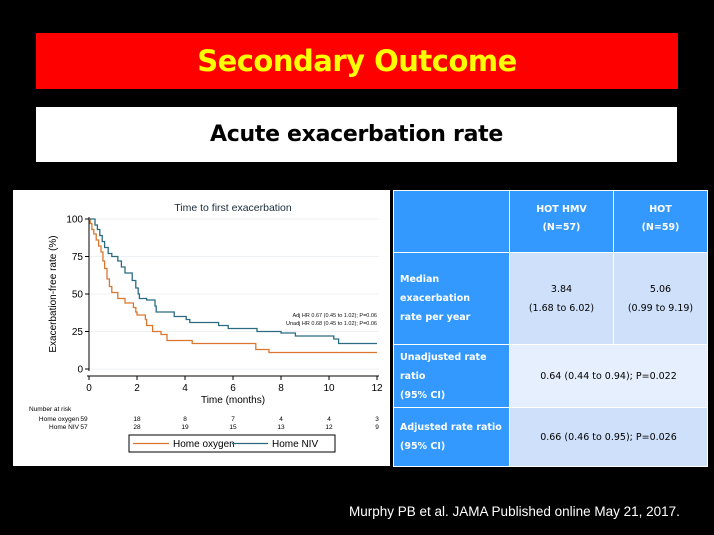 This screenshot has width=714, height=535. What do you see at coordinates (281, 427) in the screenshot?
I see `at-risk-count: 13` at bounding box center [281, 427].